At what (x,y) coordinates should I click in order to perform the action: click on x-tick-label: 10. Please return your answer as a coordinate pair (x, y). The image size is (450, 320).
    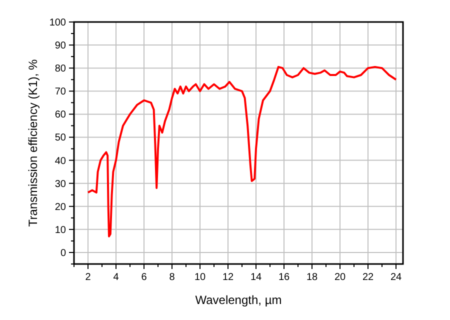
    Looking at the image, I should click on (200, 277).